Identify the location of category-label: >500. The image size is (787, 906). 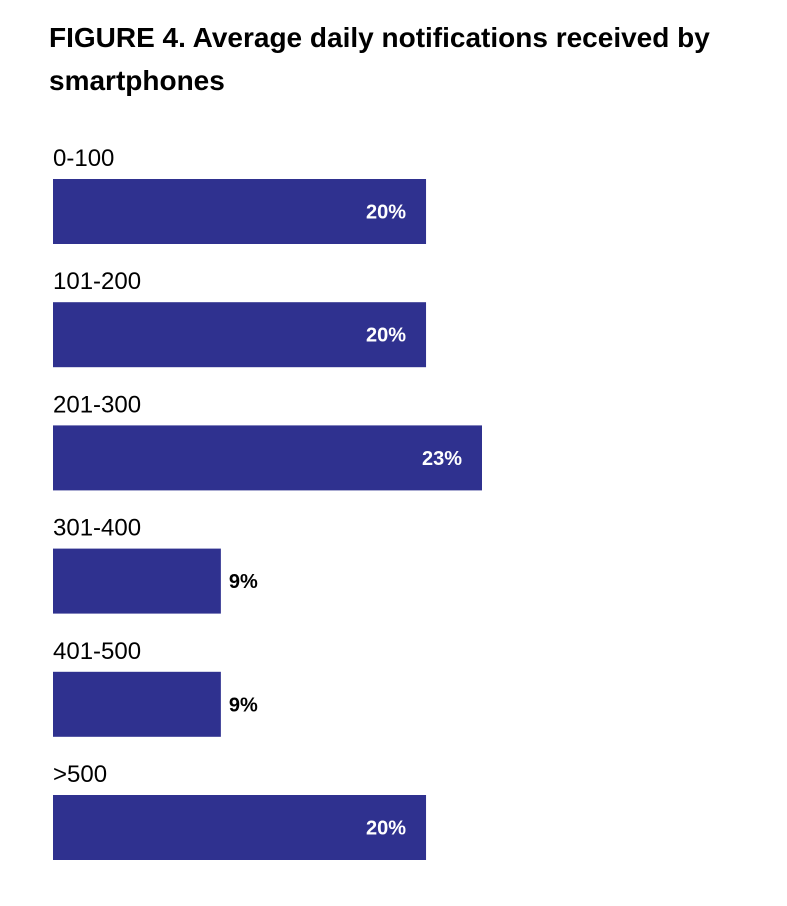
(80, 774).